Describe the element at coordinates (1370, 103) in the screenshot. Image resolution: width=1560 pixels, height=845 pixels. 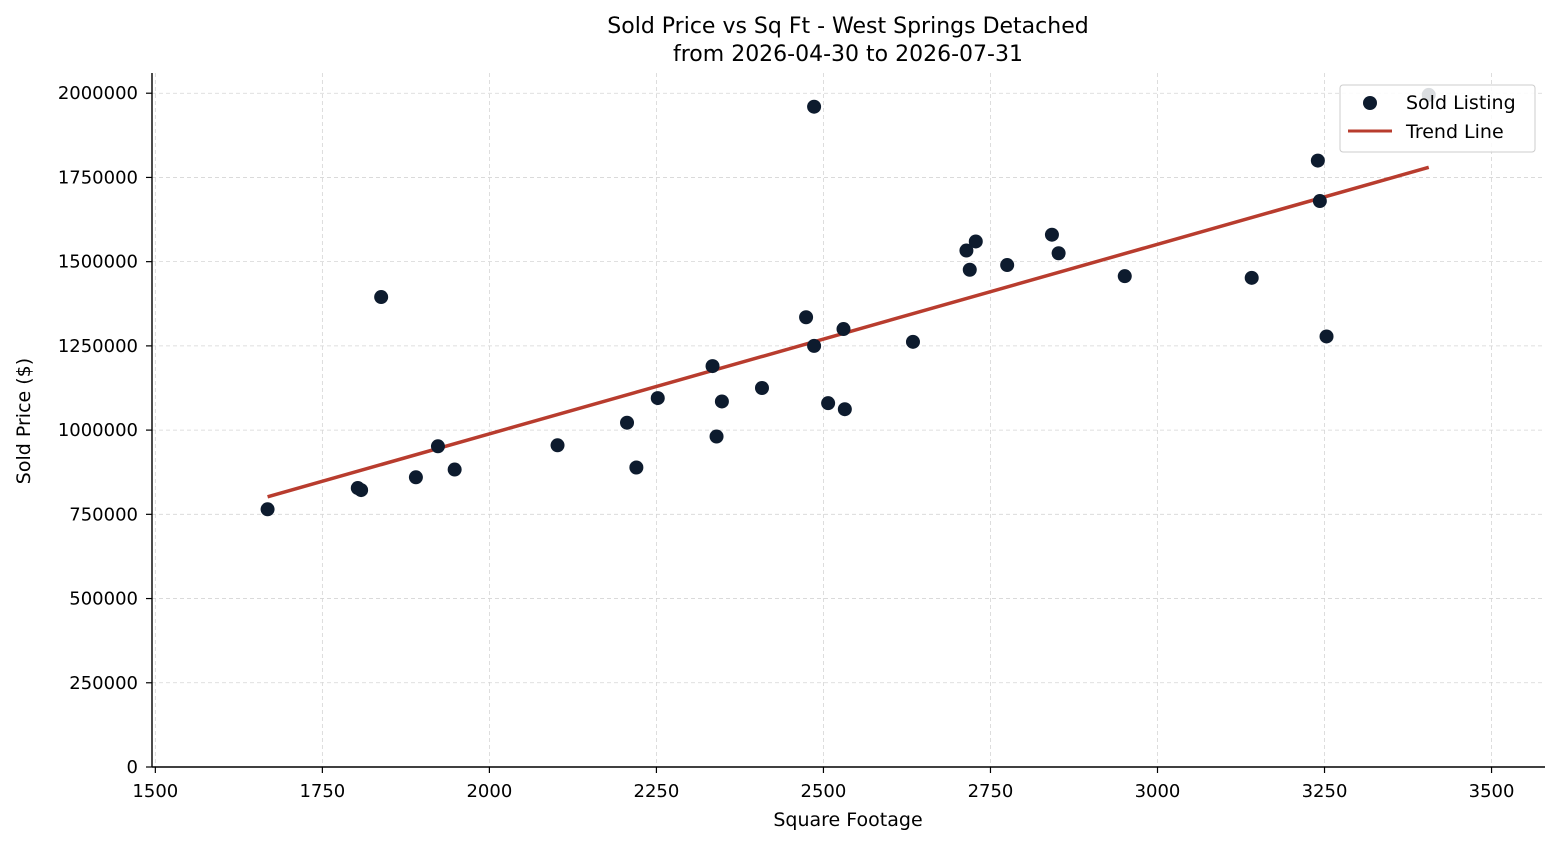
I see `legend-marker-sold-listing` at that location.